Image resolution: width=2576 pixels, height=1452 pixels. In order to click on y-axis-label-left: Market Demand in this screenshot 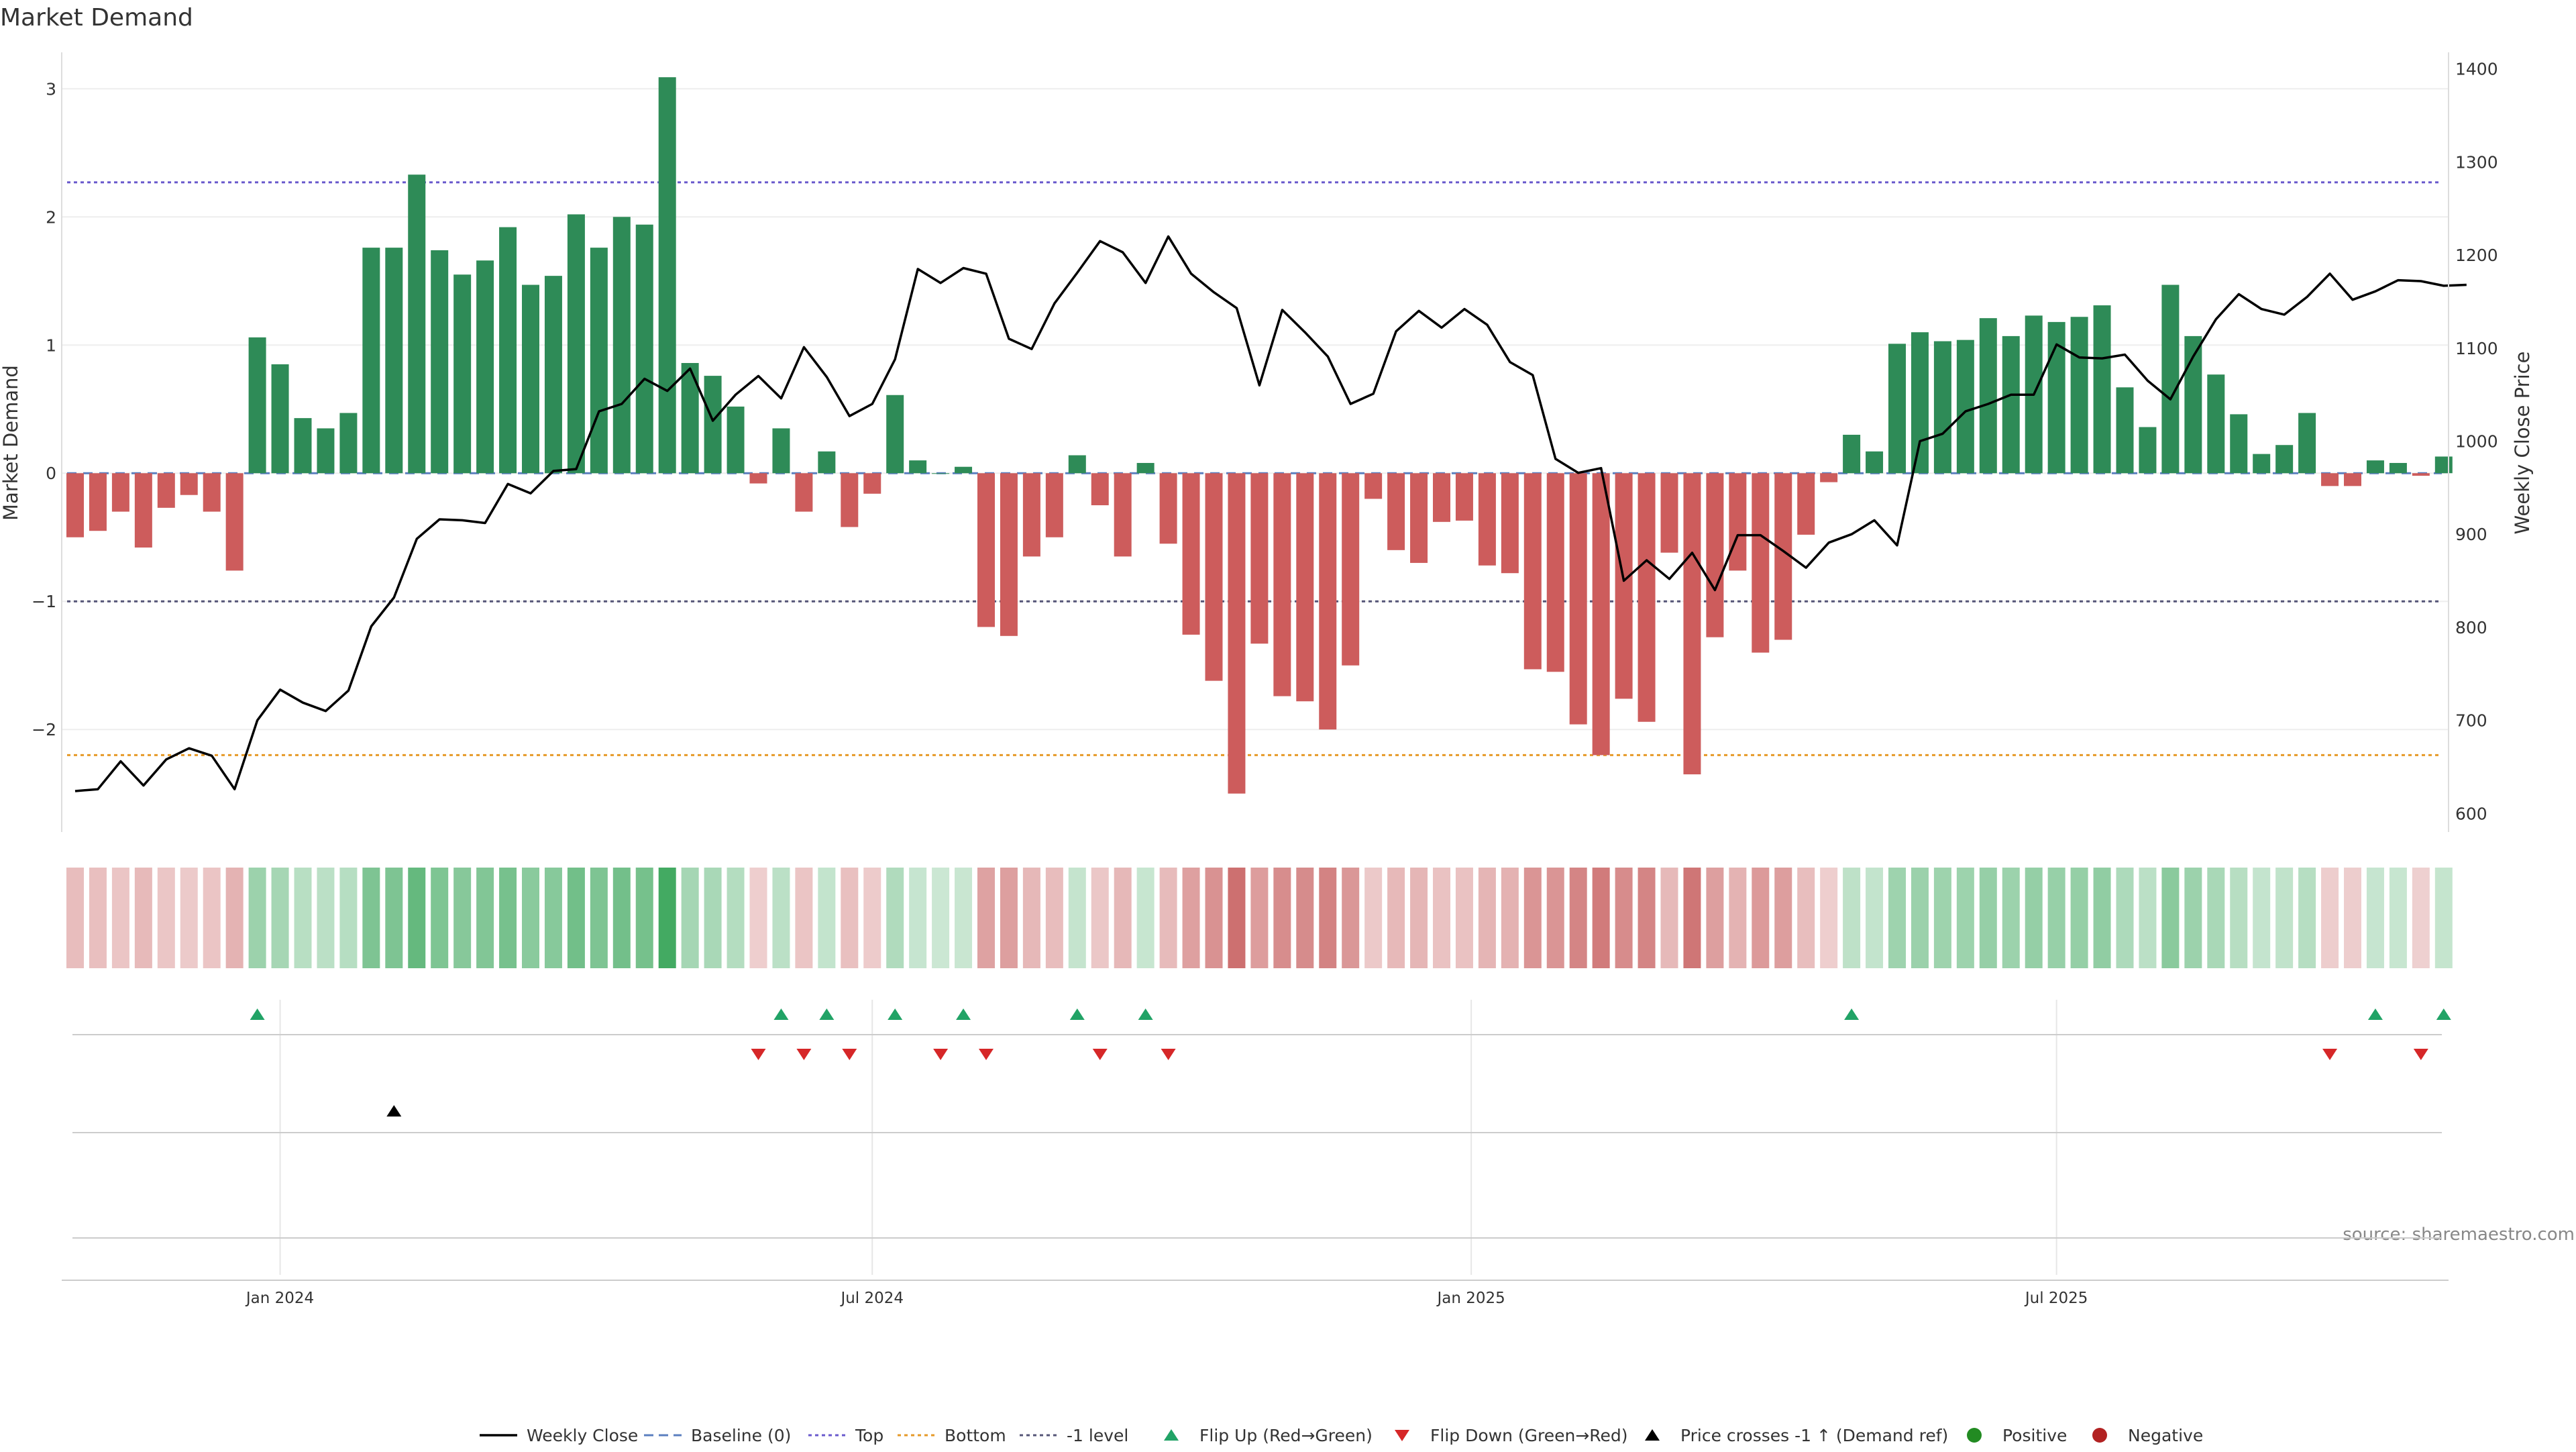, I will do `click(11, 443)`.